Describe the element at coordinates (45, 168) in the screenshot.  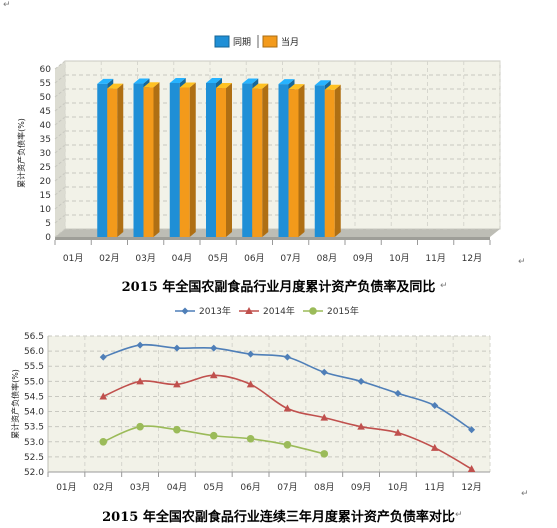
I see `y-tick-label: 25` at that location.